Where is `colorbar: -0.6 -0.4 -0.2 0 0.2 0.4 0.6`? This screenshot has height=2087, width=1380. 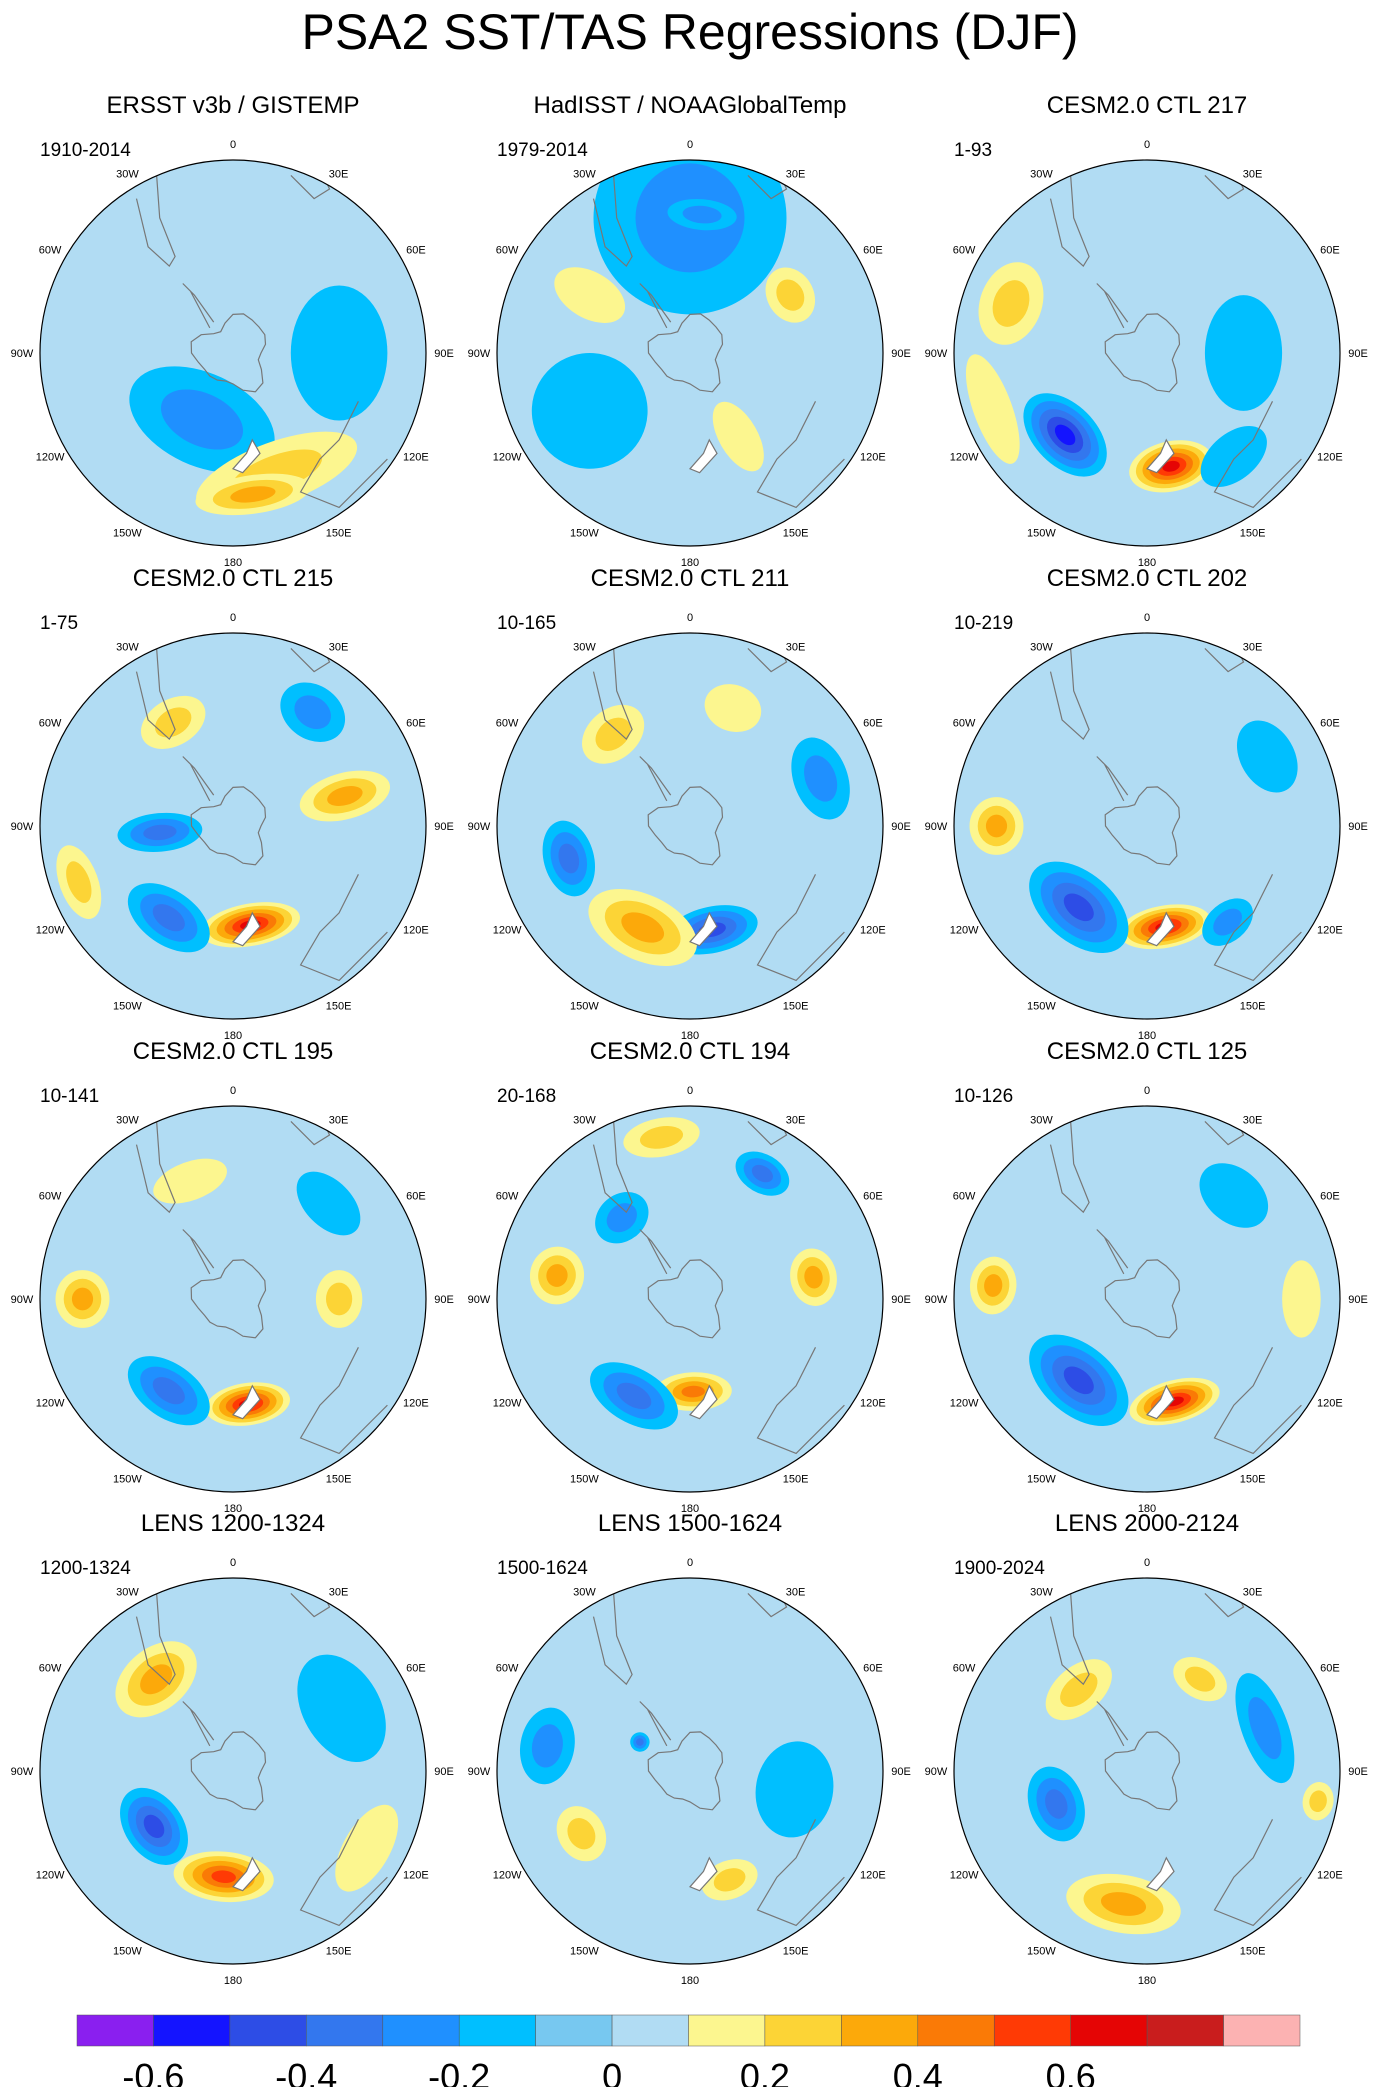
colorbar: -0.6 -0.4 -0.2 0 0.2 0.4 0.6 is located at coordinates (688, 2050).